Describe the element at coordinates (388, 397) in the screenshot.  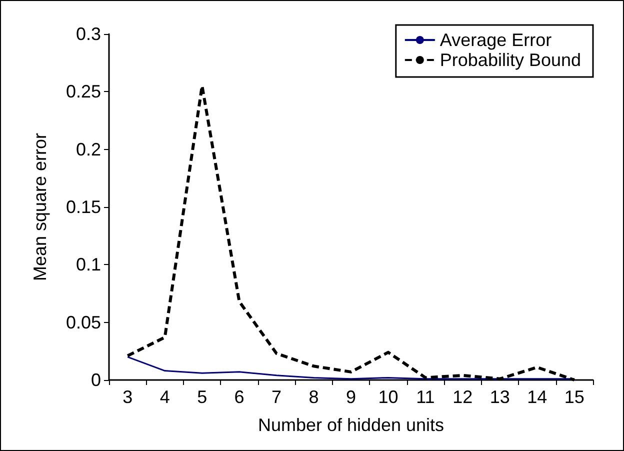
I see `x-tick-label: 10` at that location.